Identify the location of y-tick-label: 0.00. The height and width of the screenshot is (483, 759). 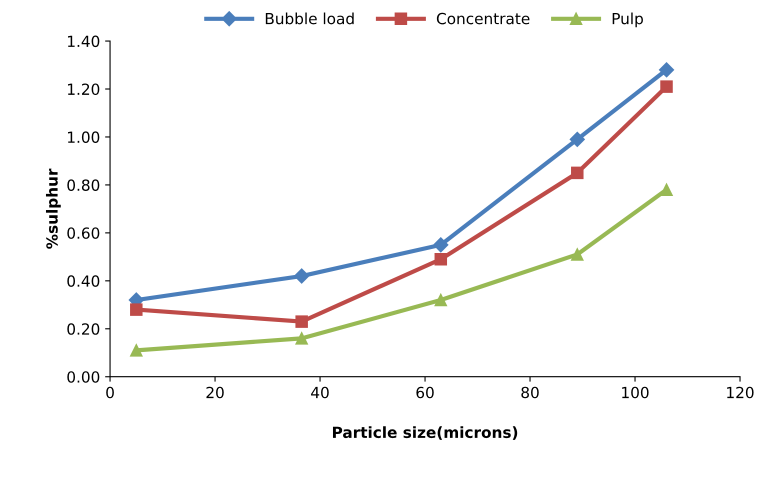
(83, 377).